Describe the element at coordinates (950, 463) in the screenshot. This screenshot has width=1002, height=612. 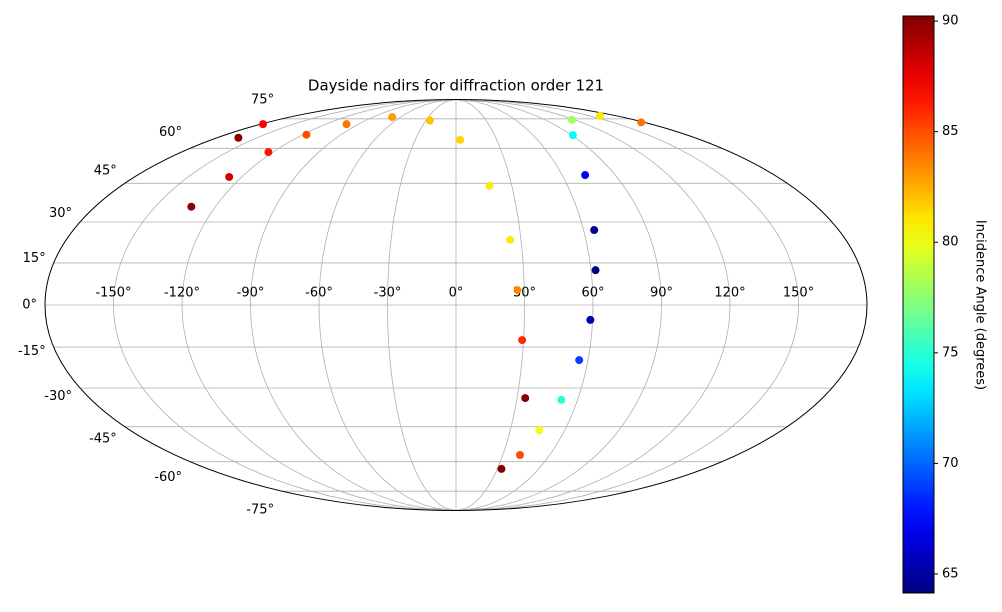
I see `colorbar-tick-label: 70` at that location.